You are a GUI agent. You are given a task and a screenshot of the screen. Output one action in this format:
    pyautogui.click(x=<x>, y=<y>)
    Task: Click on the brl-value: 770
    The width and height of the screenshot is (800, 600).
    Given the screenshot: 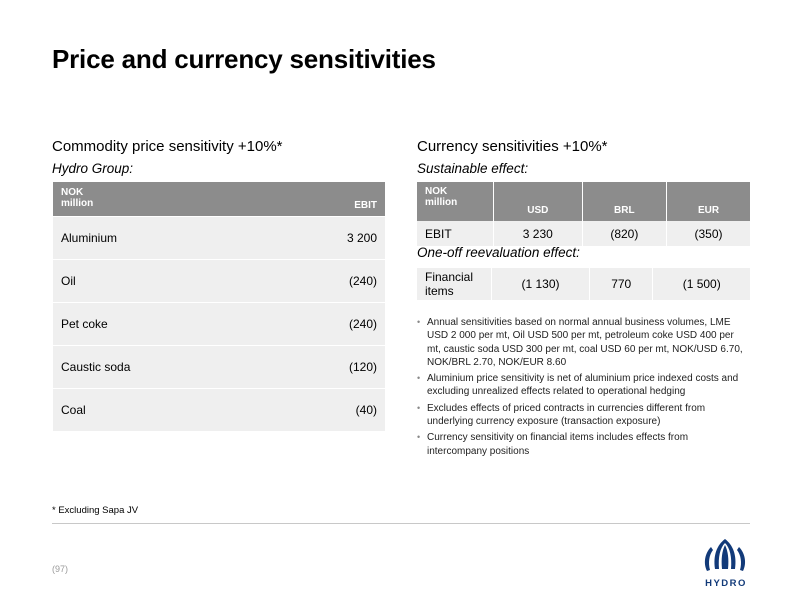 What is the action you would take?
    pyautogui.click(x=620, y=284)
    